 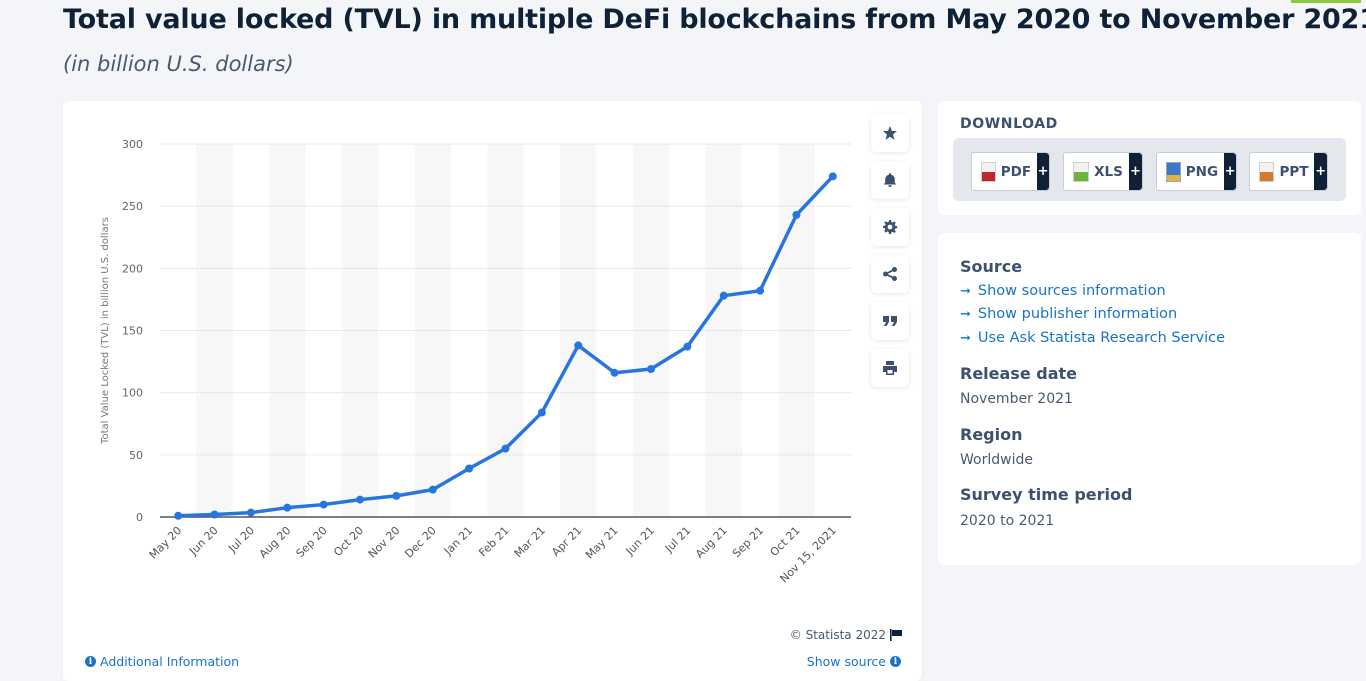 What do you see at coordinates (1294, 171) in the screenshot?
I see `download-ppt-label: PPT` at bounding box center [1294, 171].